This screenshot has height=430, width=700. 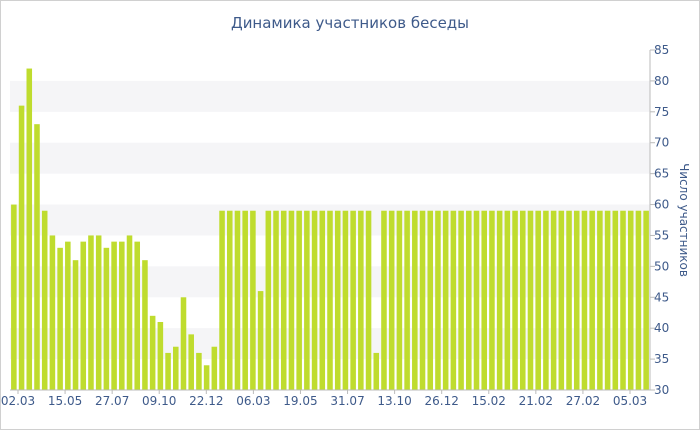 I want to click on y-tick-label: 55, so click(x=661, y=235).